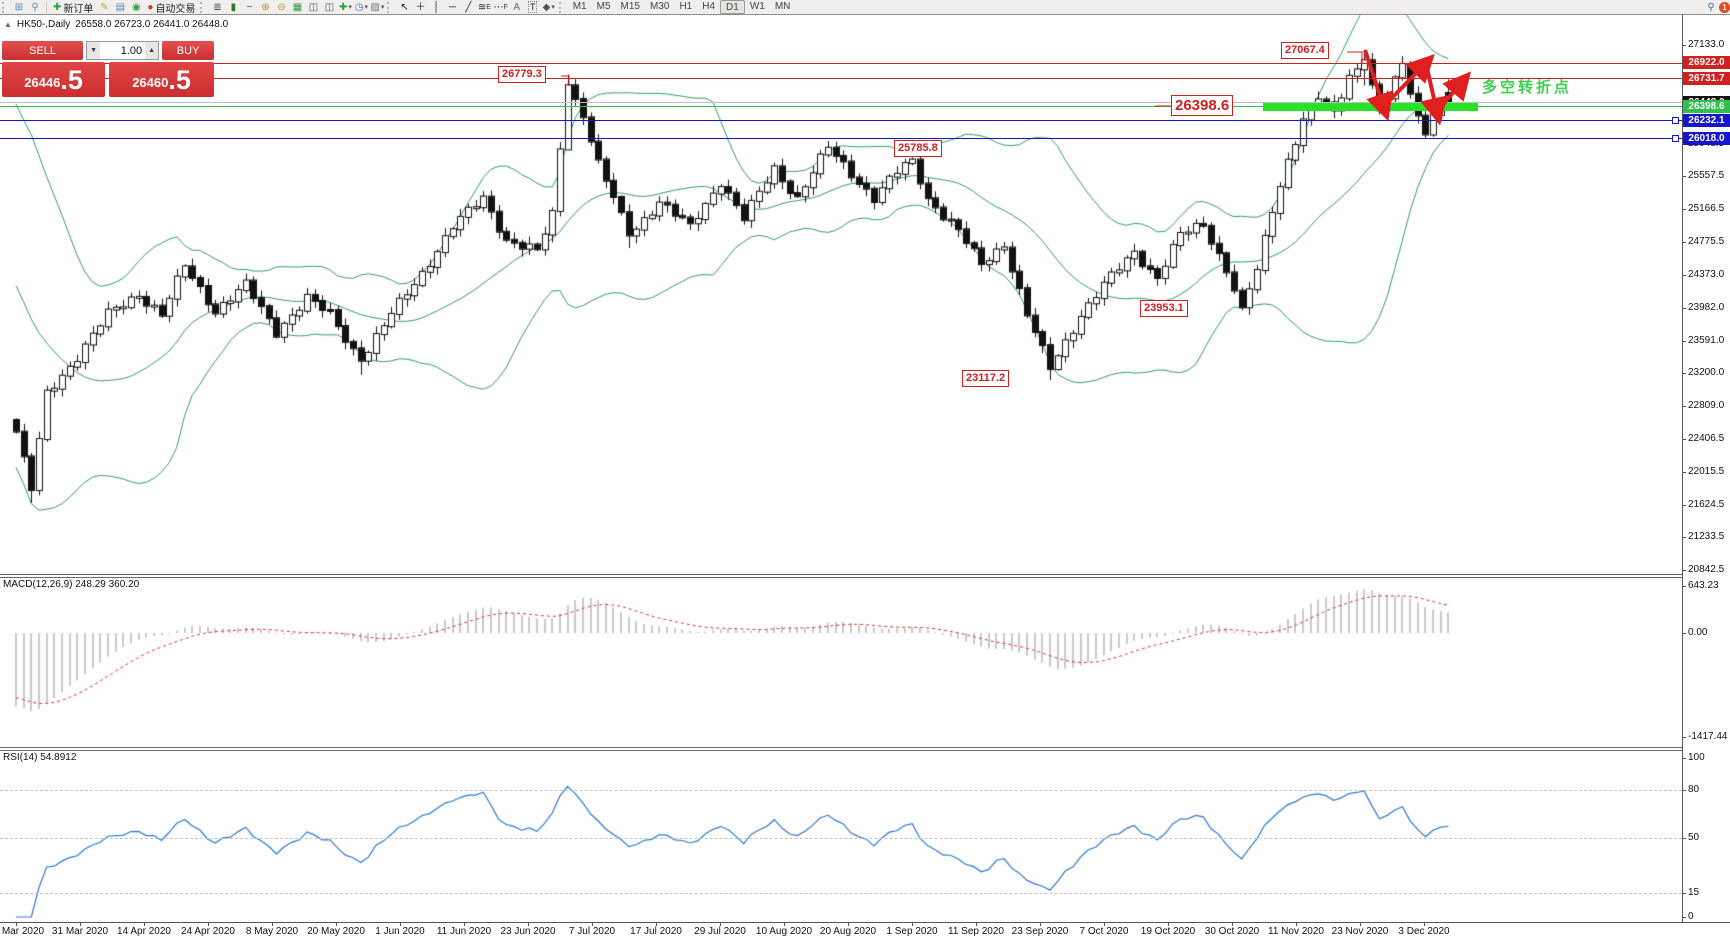 The height and width of the screenshot is (942, 1730). I want to click on templates-icon-caret: ▾, so click(382, 7).